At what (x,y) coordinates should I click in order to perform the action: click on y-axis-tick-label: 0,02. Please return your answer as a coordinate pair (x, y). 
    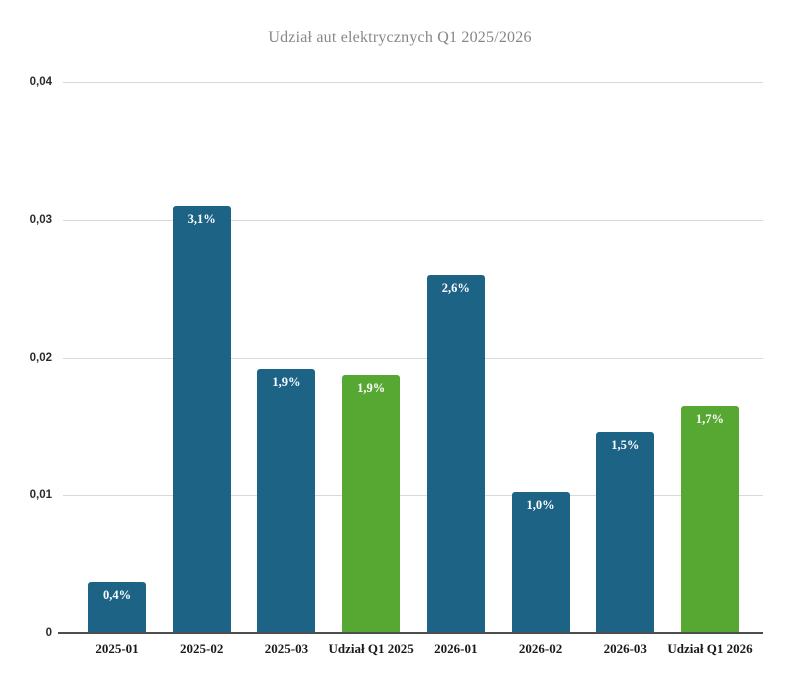
    Looking at the image, I should click on (40, 357).